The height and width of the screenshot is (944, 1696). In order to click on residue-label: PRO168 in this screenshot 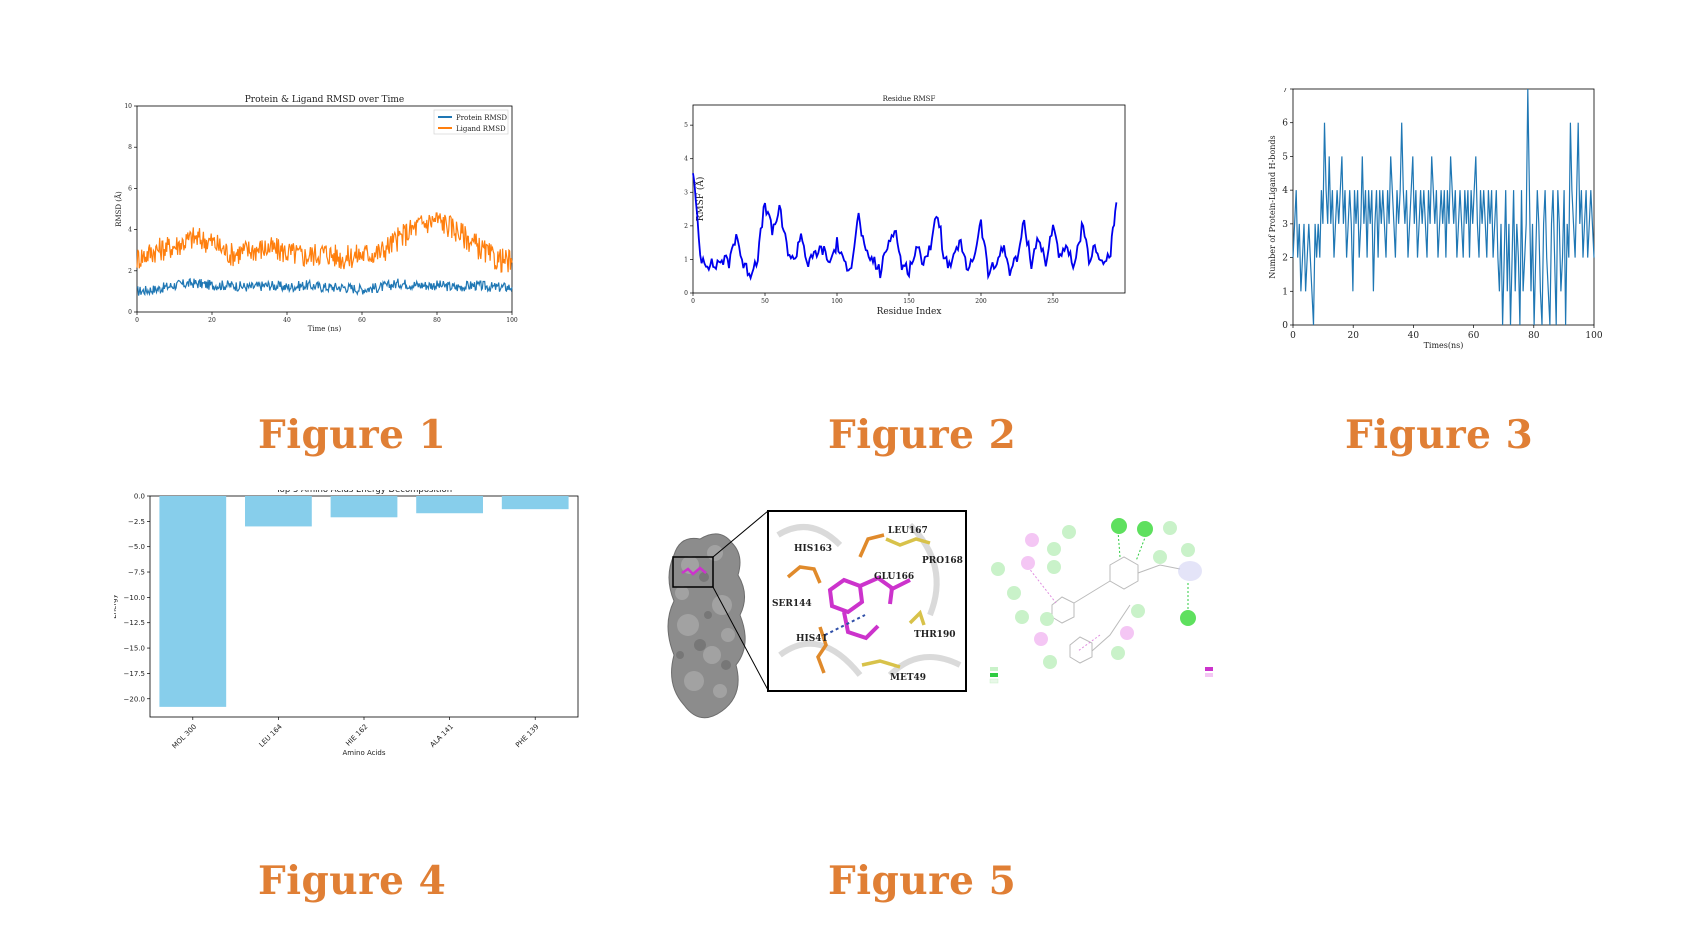, I will do `click(942, 561)`.